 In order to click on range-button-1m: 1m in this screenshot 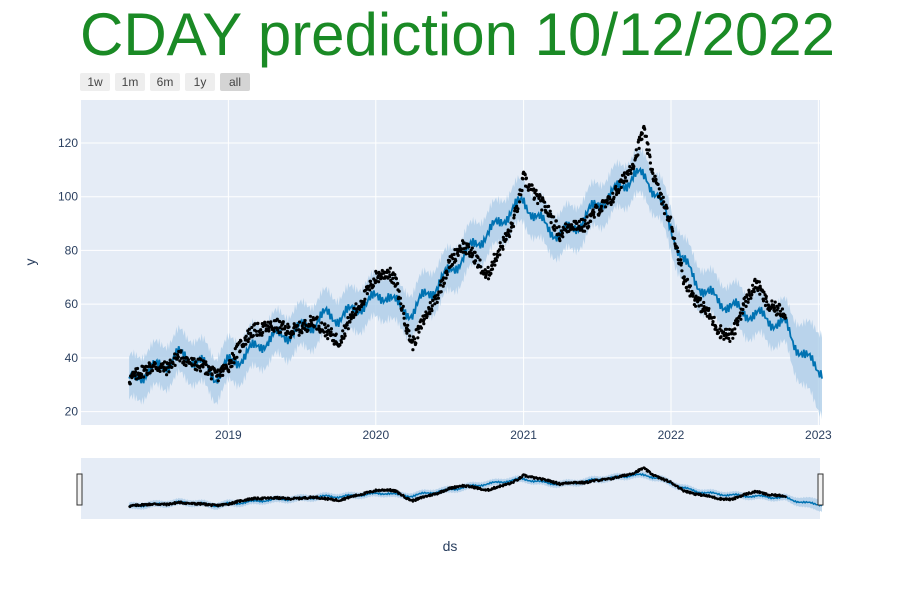, I will do `click(130, 82)`.